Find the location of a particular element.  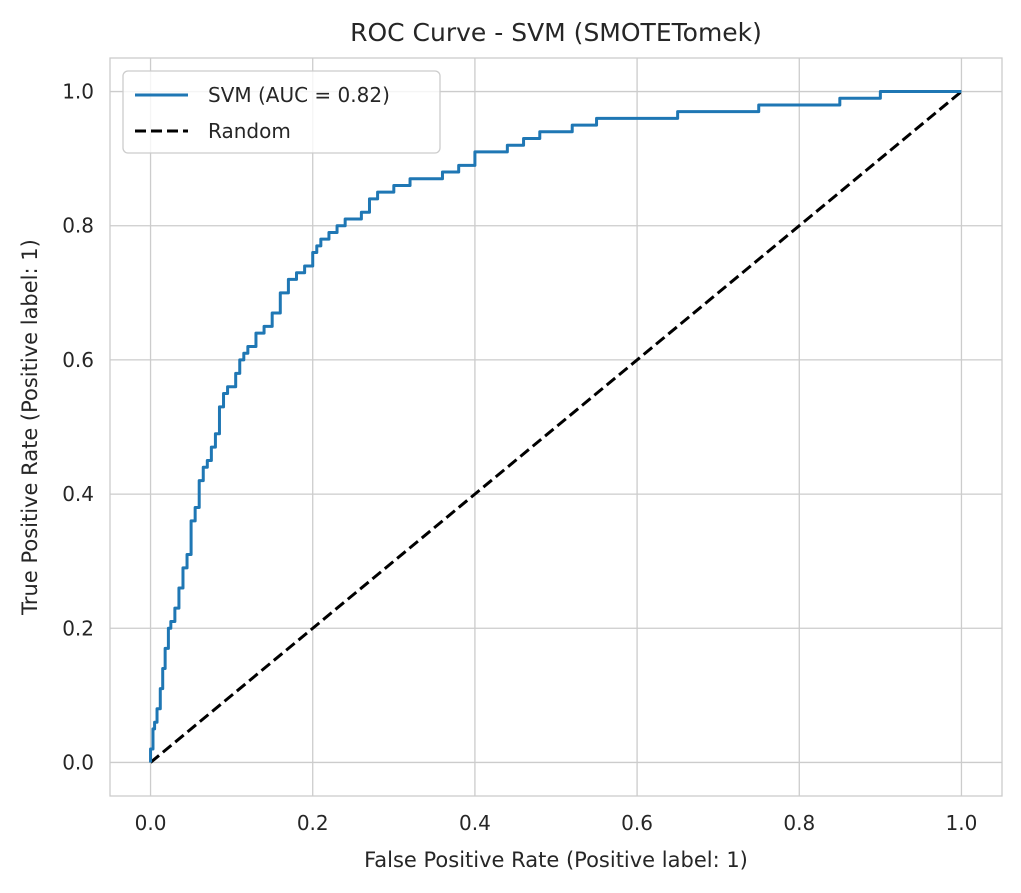

y-tick-label: 0.0 is located at coordinates (78, 762).